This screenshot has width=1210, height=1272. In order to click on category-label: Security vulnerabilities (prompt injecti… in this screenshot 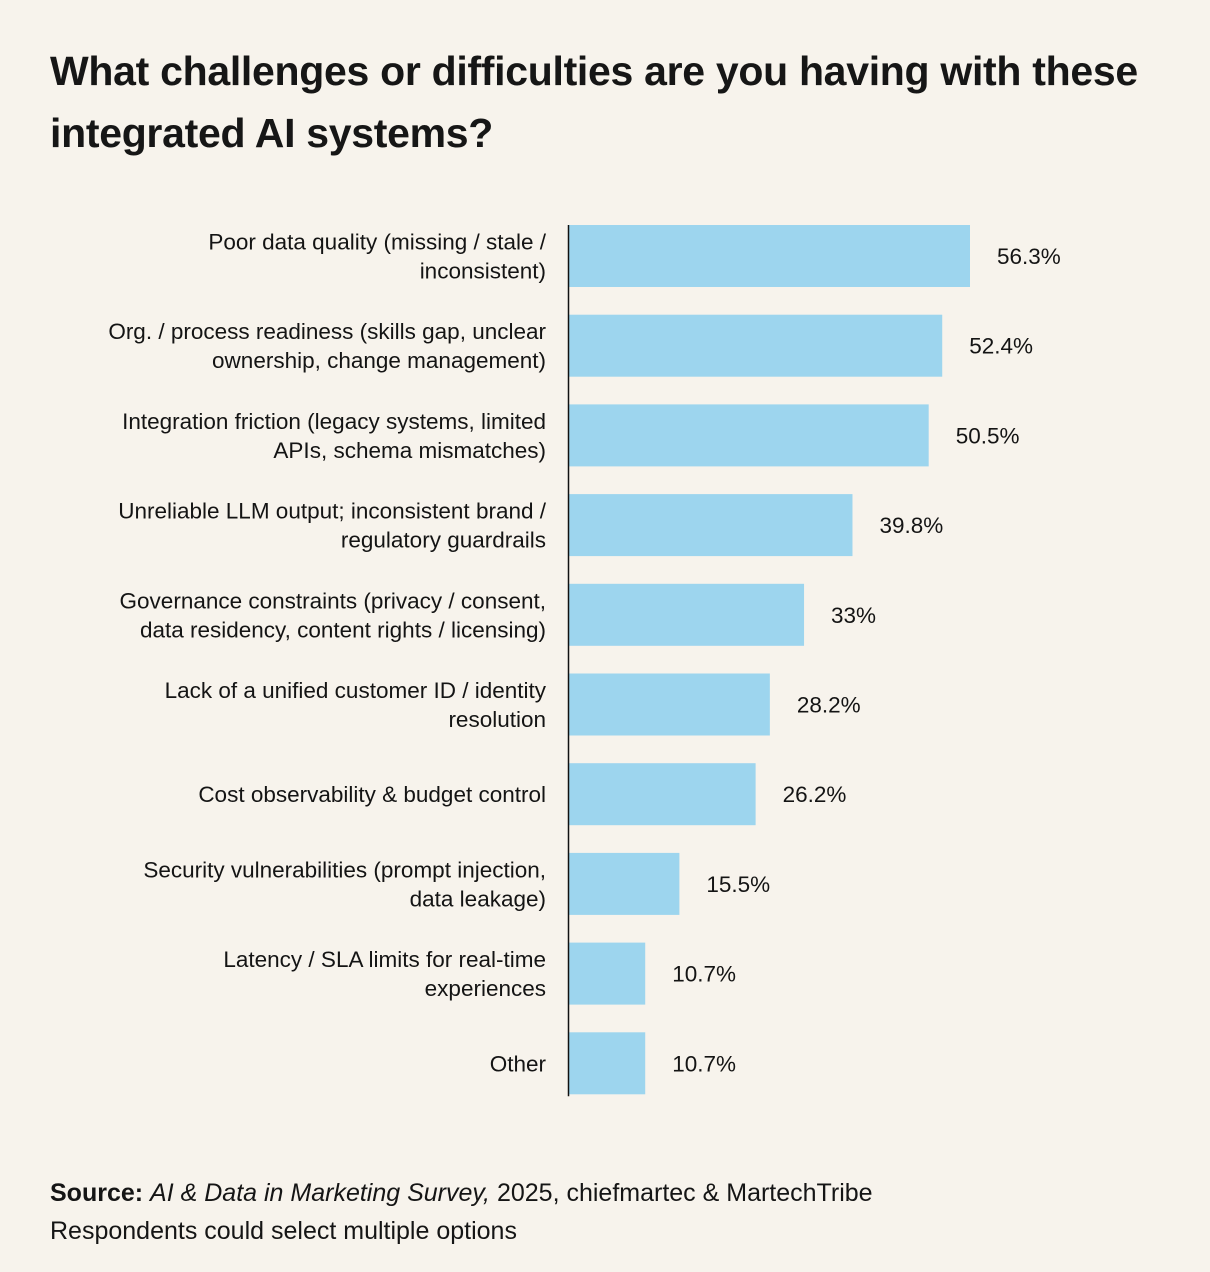, I will do `click(344, 884)`.